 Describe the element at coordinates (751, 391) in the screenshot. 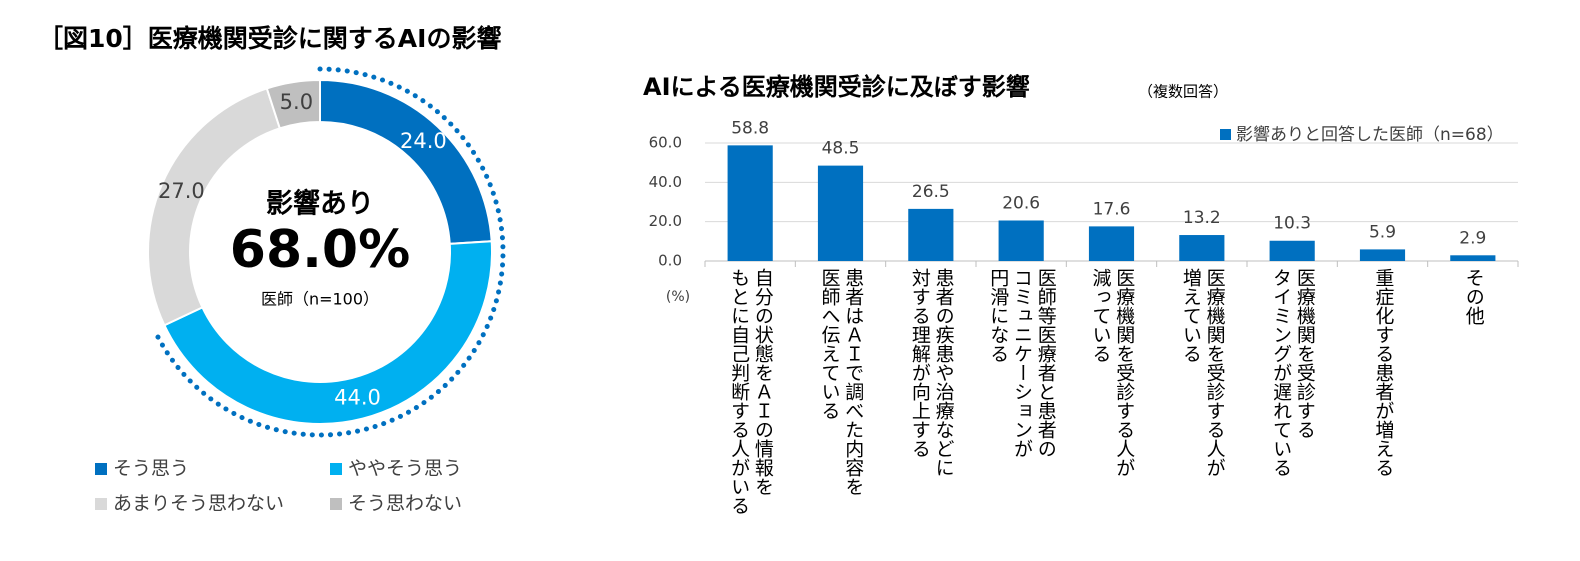

I see `x-tick-label: 自分の状態をＡＩの情報を もとに自己判断する人がいる` at that location.